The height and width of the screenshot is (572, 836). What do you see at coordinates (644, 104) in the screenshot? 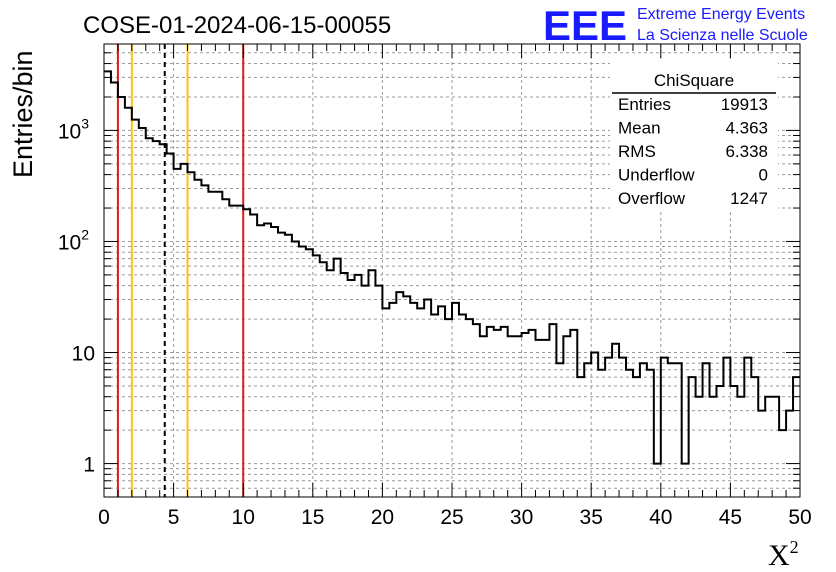
I see `stats-label: Entries` at bounding box center [644, 104].